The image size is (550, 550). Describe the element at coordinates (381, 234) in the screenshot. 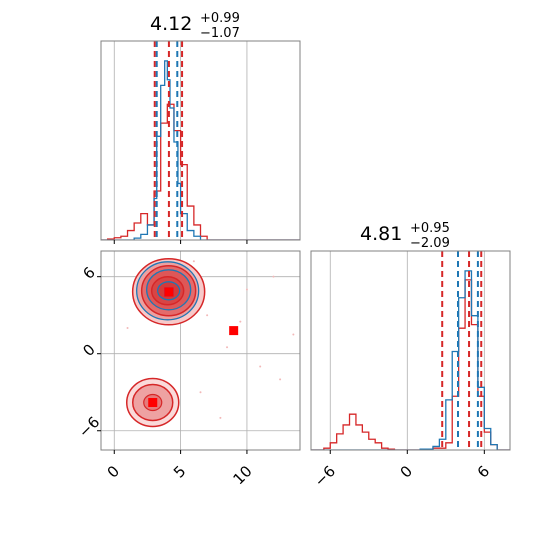

I see `title-y-median: 4.81` at that location.